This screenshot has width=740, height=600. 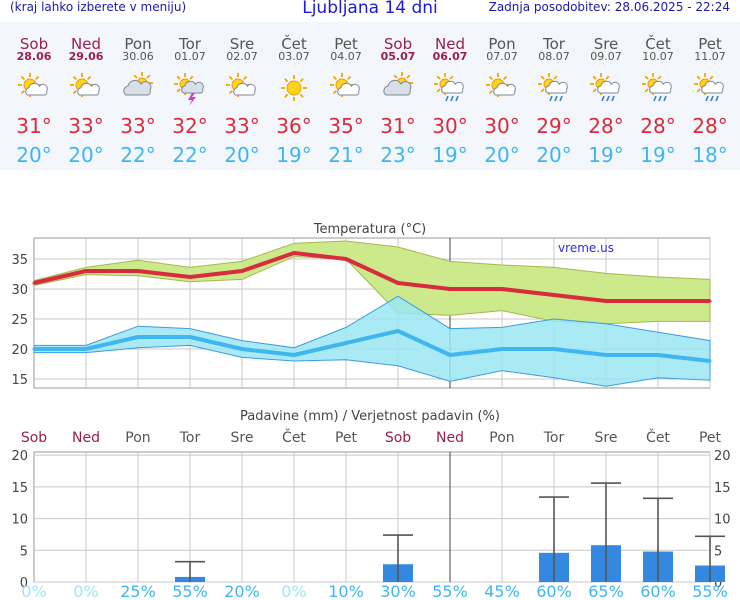 I want to click on precip-tick-label-left: 5, so click(x=24, y=551).